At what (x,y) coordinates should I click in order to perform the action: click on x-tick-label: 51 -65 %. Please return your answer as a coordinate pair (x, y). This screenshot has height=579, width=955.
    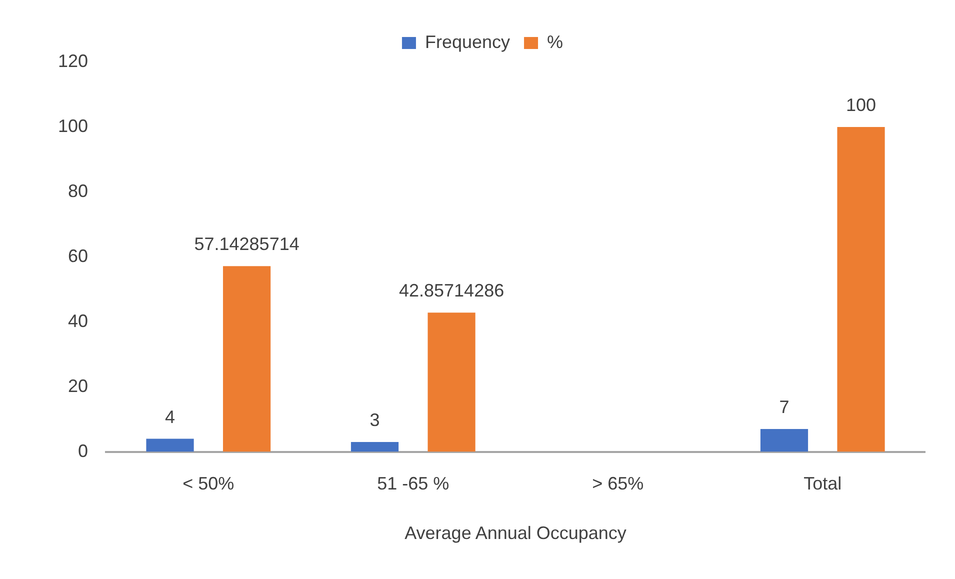
    Looking at the image, I should click on (413, 484).